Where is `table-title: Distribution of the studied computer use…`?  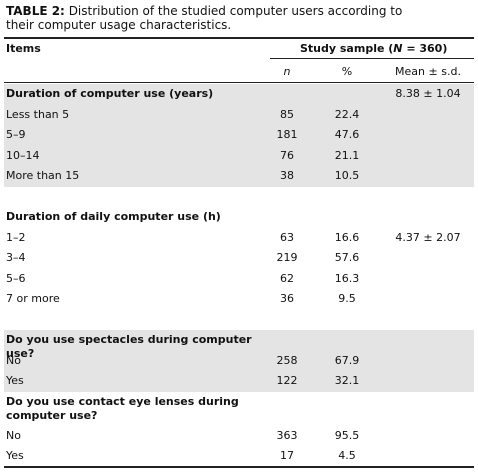 table-title: Distribution of the studied computer use… is located at coordinates (204, 18).